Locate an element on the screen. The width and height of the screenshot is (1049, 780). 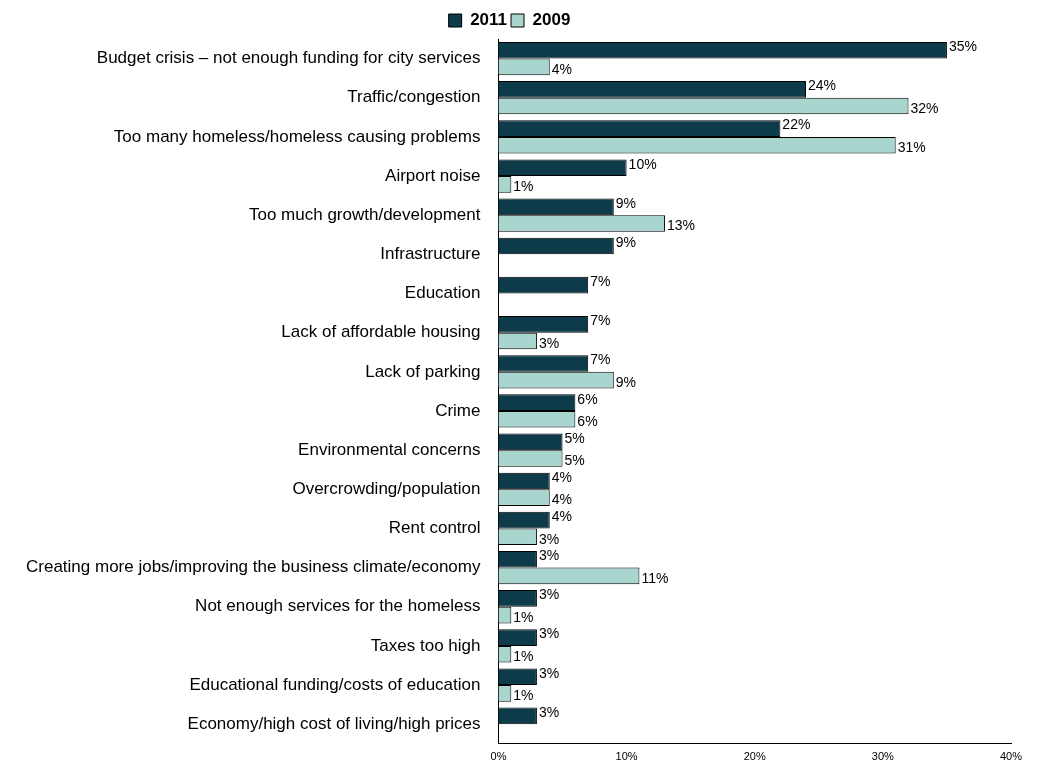
y-tick-label: Rent control is located at coordinates (434, 528).